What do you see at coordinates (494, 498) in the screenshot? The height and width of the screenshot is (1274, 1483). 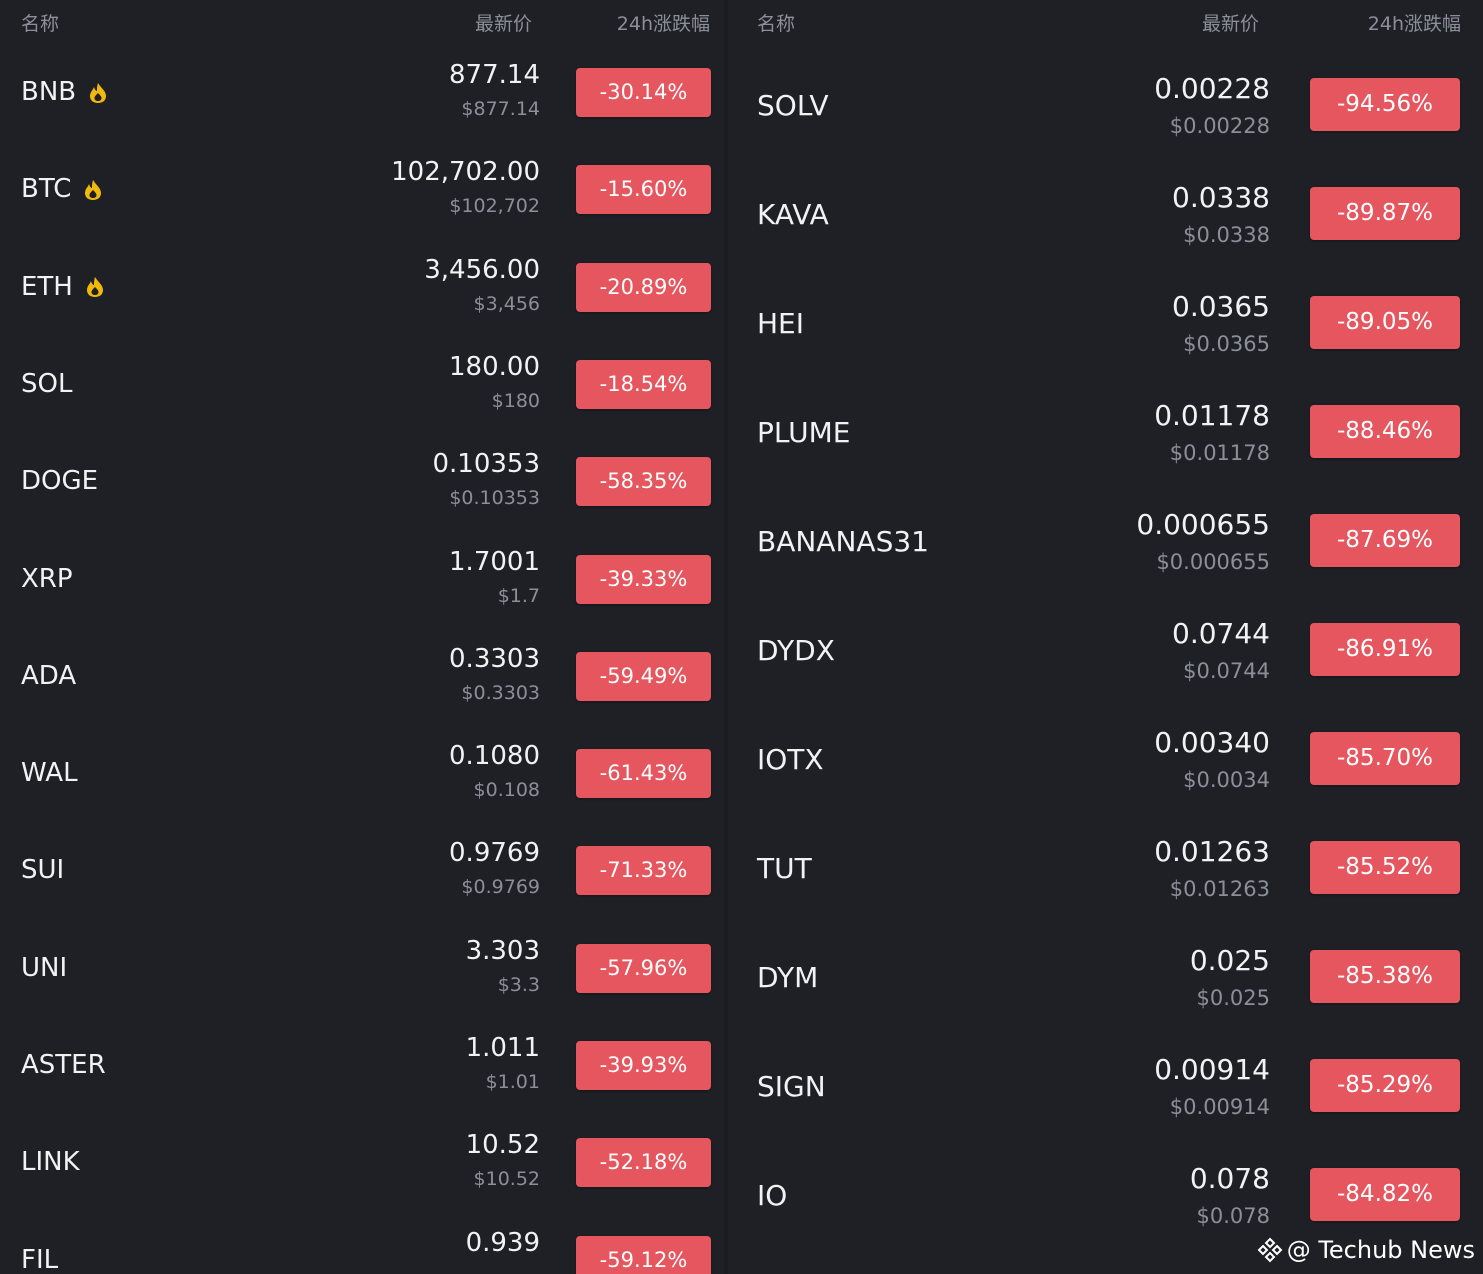 I see `usd-price: $0.10353` at bounding box center [494, 498].